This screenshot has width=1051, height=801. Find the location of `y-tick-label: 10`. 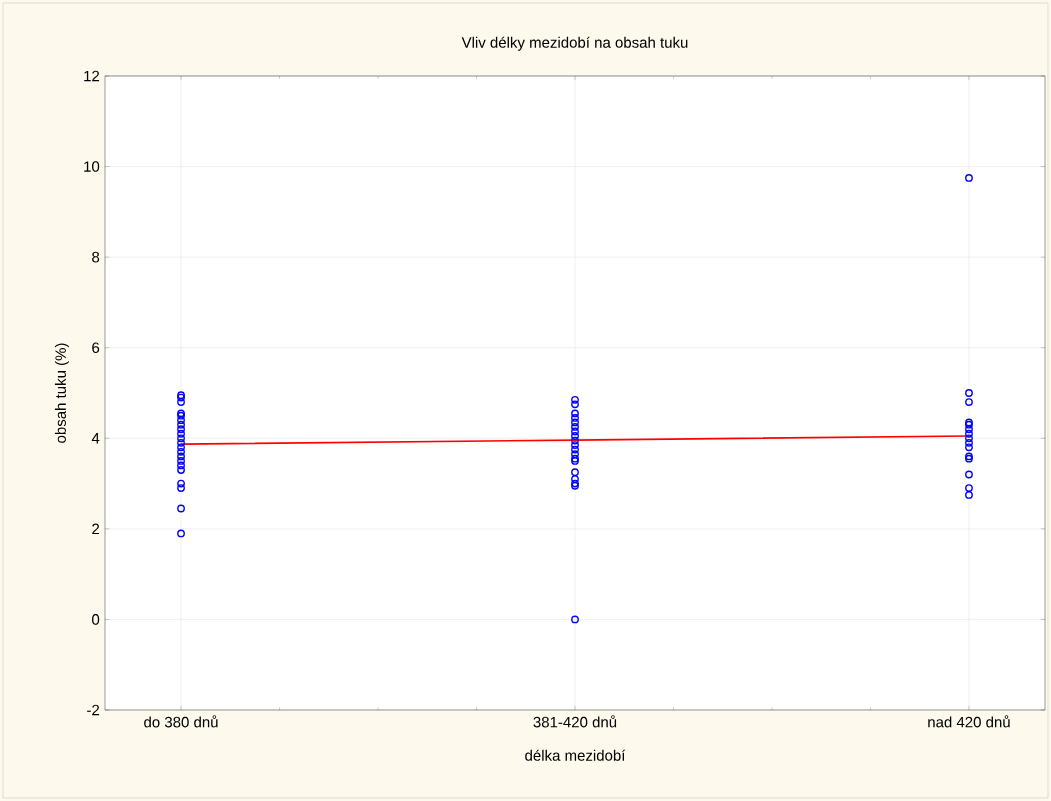

y-tick-label: 10 is located at coordinates (92, 166).